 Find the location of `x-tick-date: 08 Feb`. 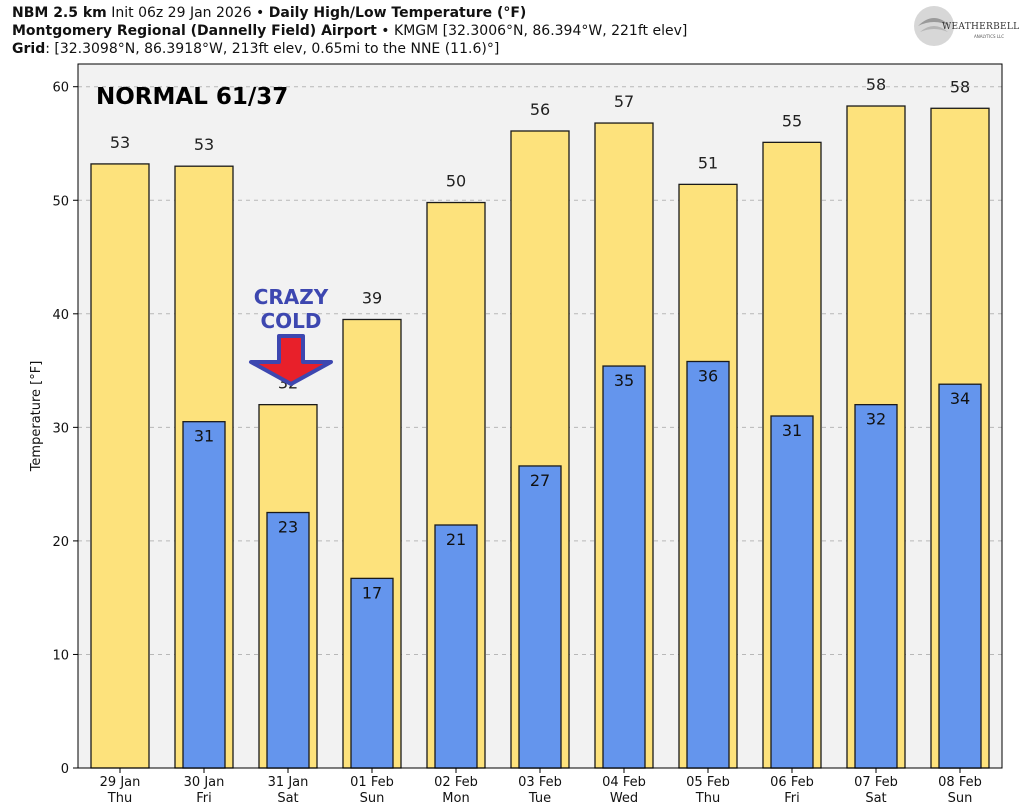

x-tick-date: 08 Feb is located at coordinates (960, 782).